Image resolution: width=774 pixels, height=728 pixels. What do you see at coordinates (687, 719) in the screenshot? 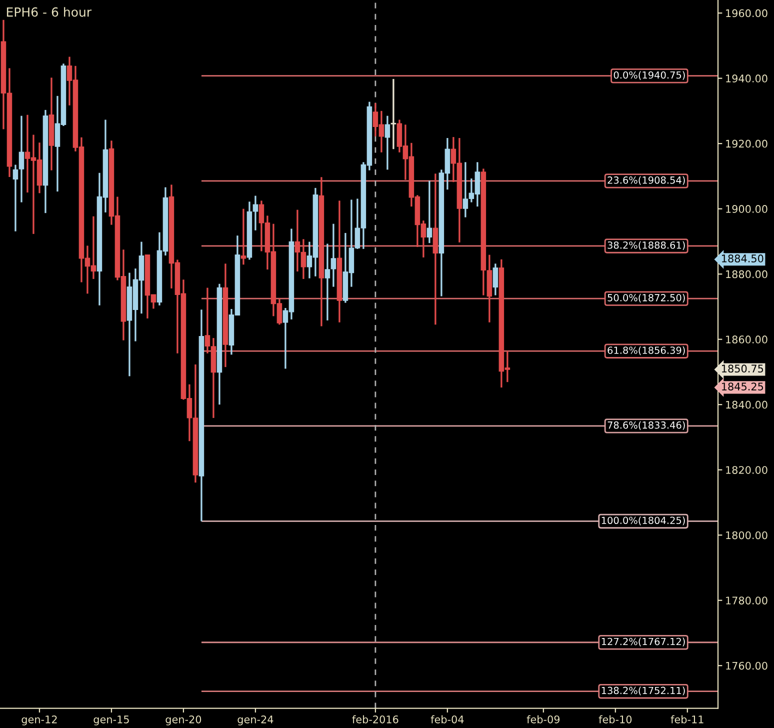
I see `x-tick-label: feb-11` at bounding box center [687, 719].